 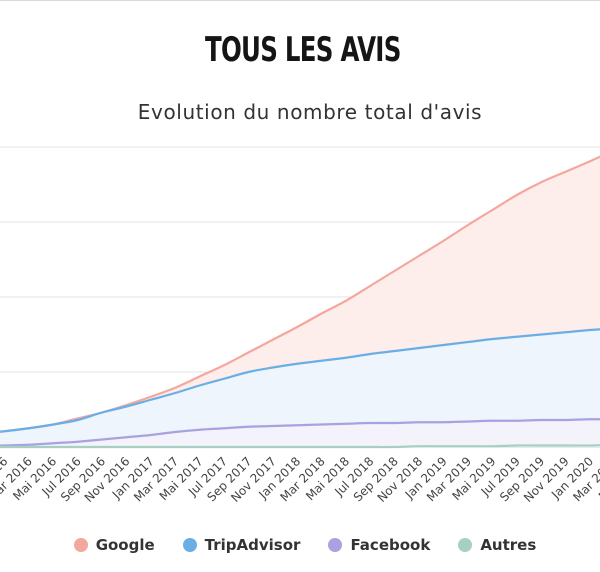 I want to click on legend-item-tripadvisor: TripAdvisor, so click(x=241, y=545).